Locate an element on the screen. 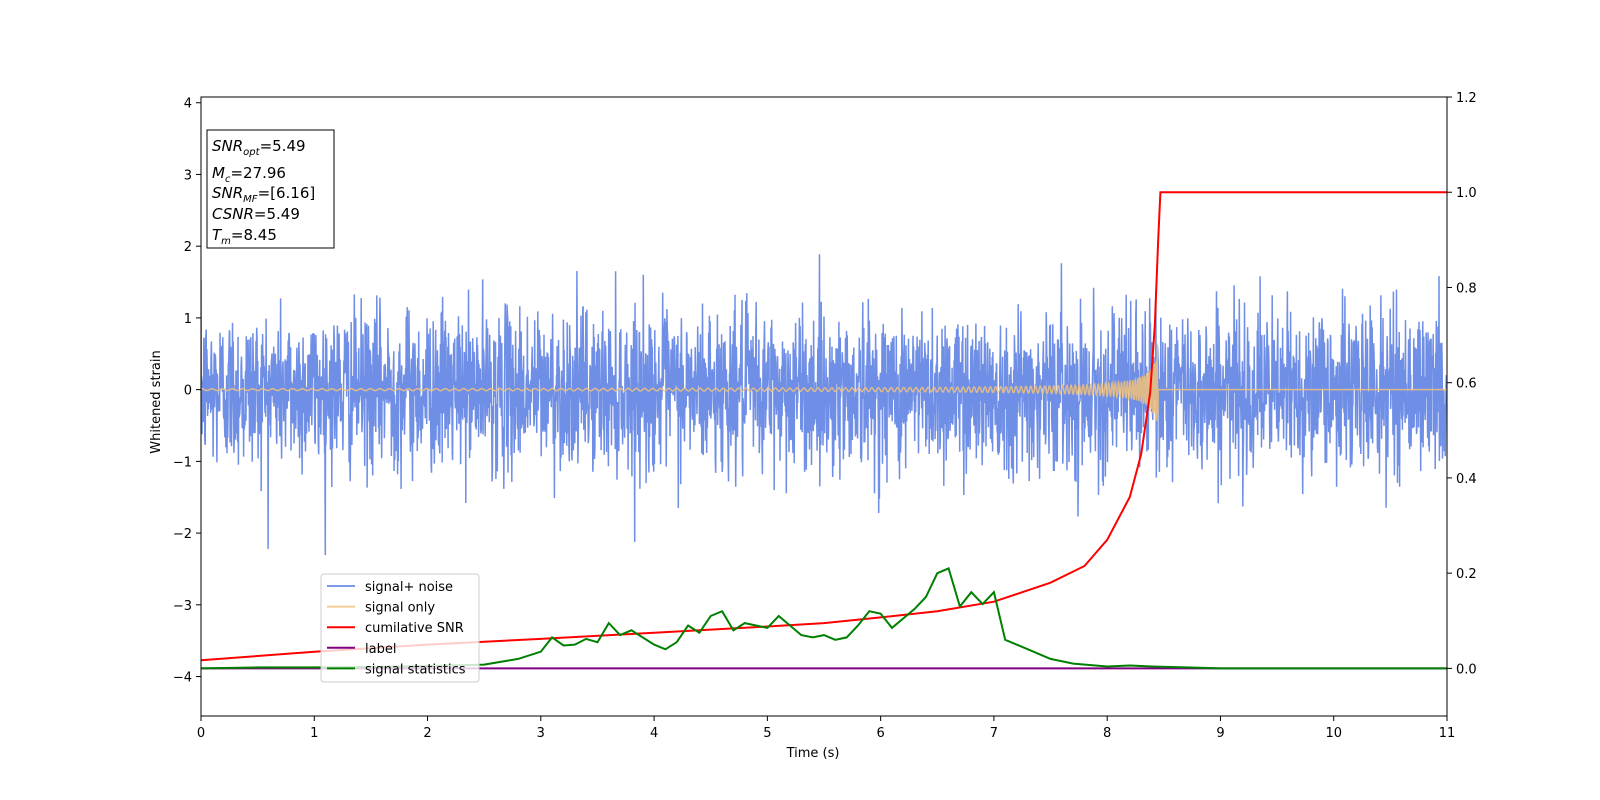  y-right-tick-label: 1.0 is located at coordinates (1466, 193).